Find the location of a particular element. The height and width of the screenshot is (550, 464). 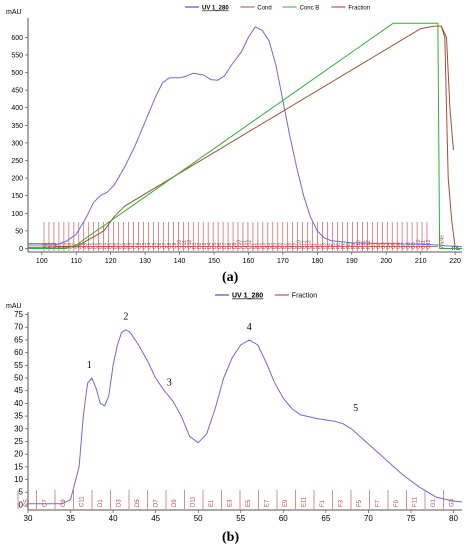

y-tick-label: 550 is located at coordinates (17, 55).